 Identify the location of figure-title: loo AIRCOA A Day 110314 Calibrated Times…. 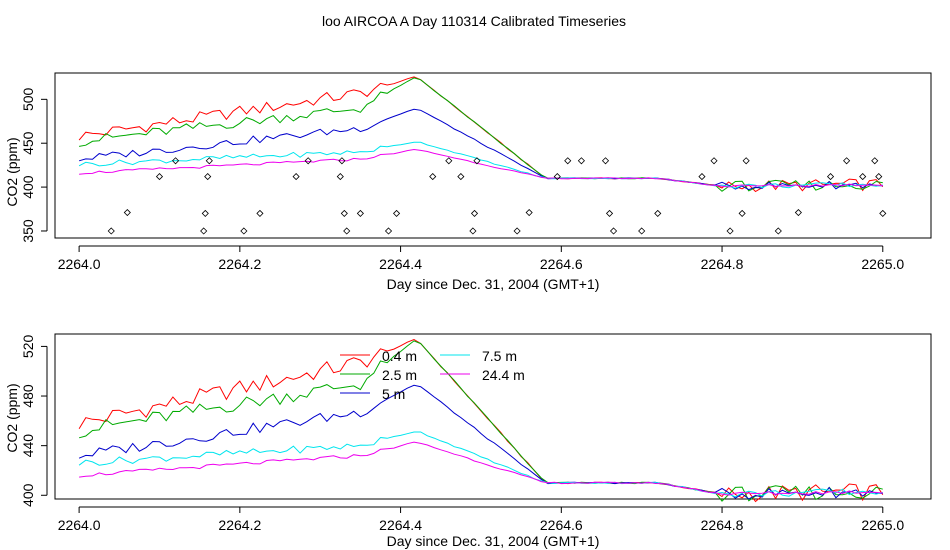
(474, 21).